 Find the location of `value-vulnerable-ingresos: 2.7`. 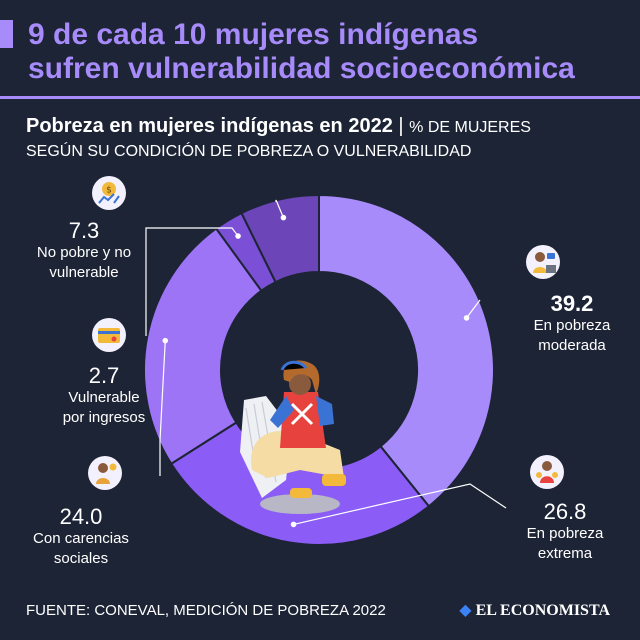

value-vulnerable-ingresos: 2.7 is located at coordinates (104, 375).